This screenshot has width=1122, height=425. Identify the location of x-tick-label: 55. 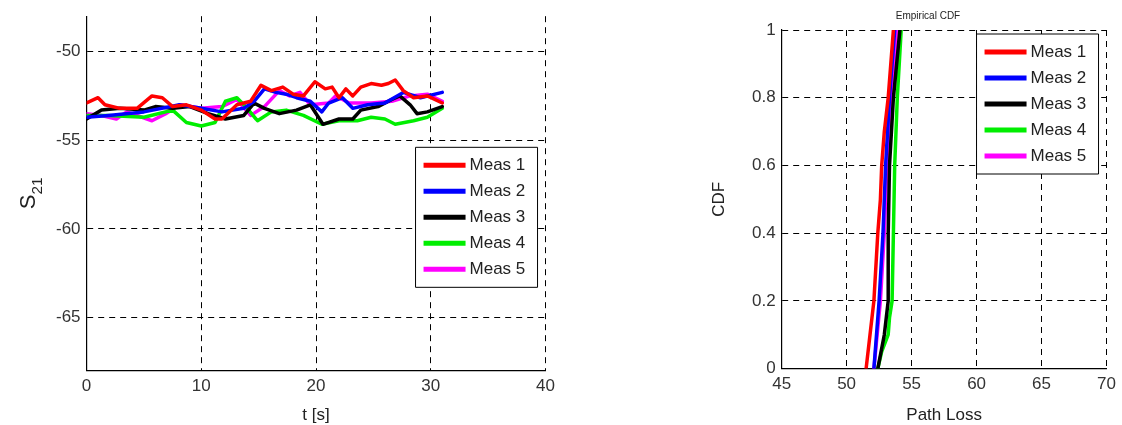
(912, 384).